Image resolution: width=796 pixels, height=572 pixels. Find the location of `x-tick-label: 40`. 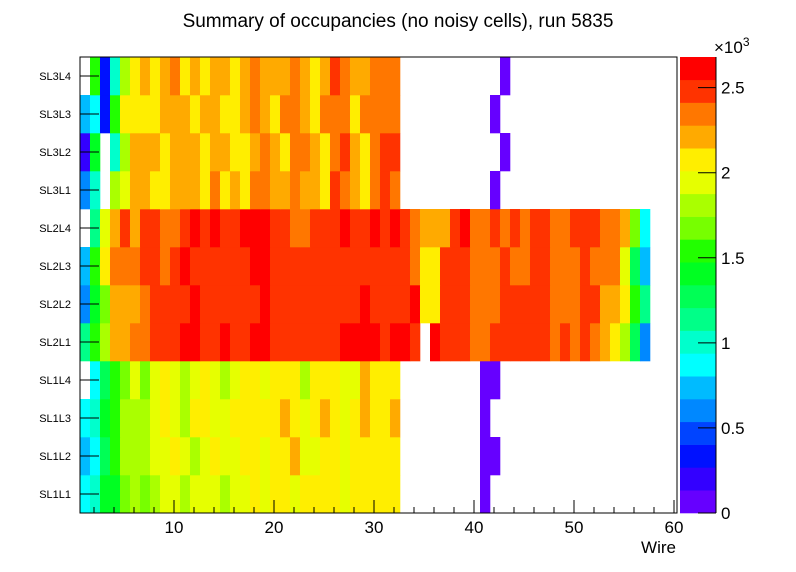

x-tick-label: 40 is located at coordinates (474, 527).